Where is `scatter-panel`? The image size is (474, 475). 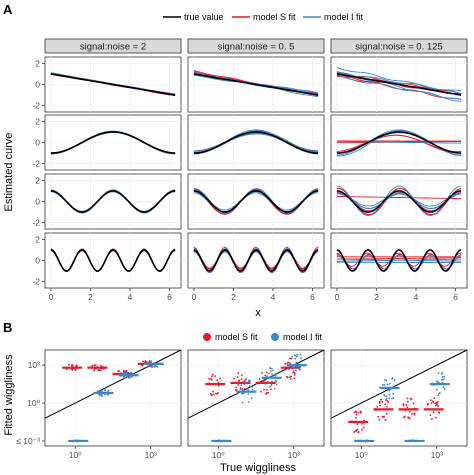
scatter-panel is located at coordinates (256, 398).